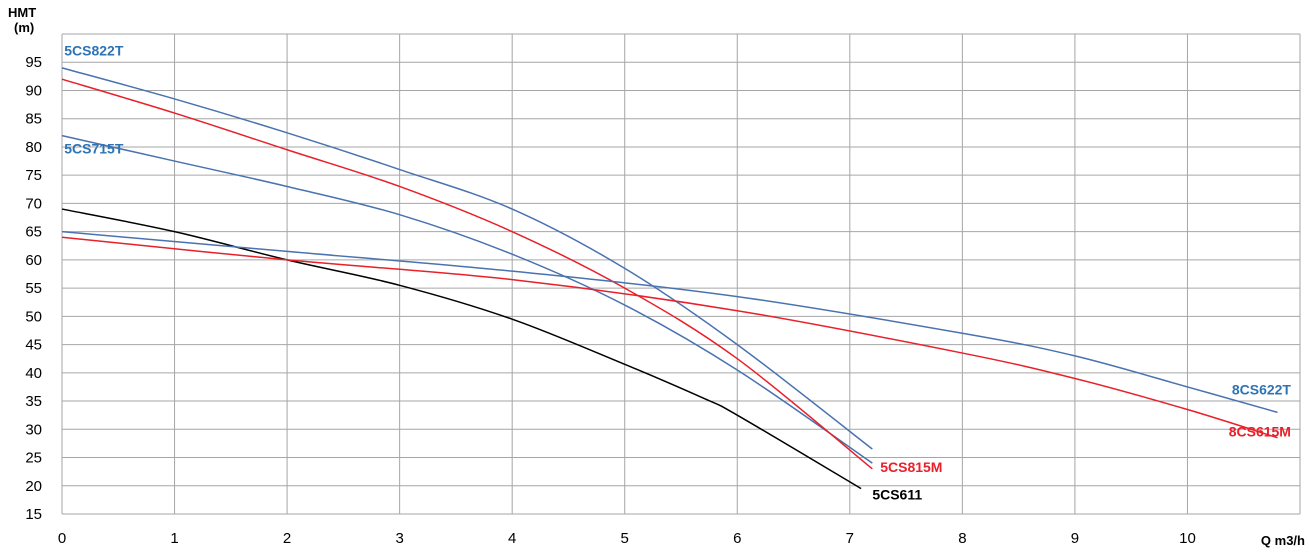  What do you see at coordinates (33, 345) in the screenshot?
I see `y-tick-label: 45` at bounding box center [33, 345].